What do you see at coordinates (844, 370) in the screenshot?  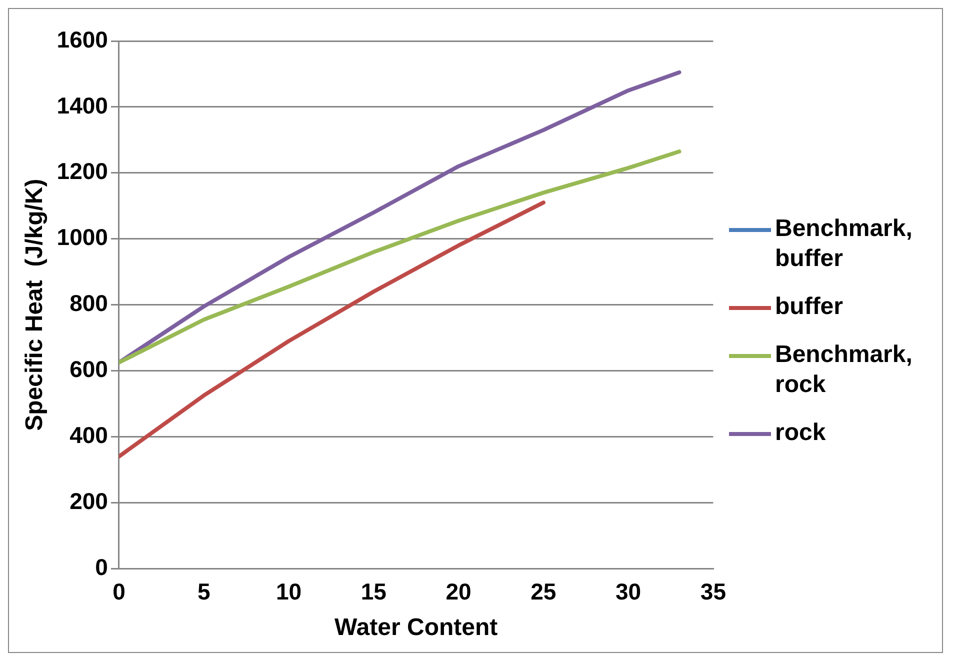 I see `legend-label: Benchmark, rock` at bounding box center [844, 370].